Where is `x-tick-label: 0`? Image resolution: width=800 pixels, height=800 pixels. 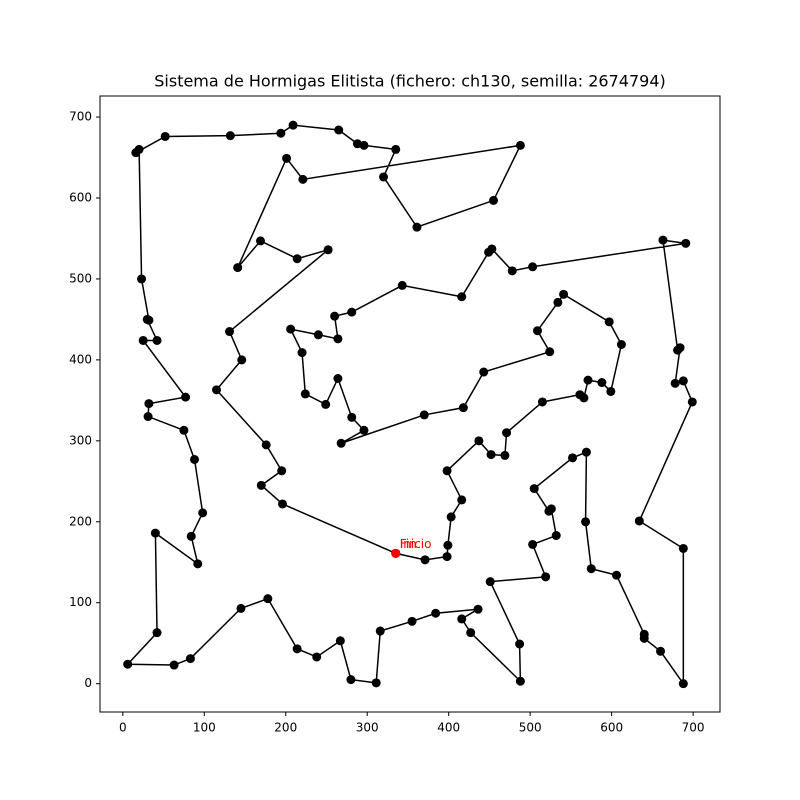
x-tick-label: 0 is located at coordinates (123, 728).